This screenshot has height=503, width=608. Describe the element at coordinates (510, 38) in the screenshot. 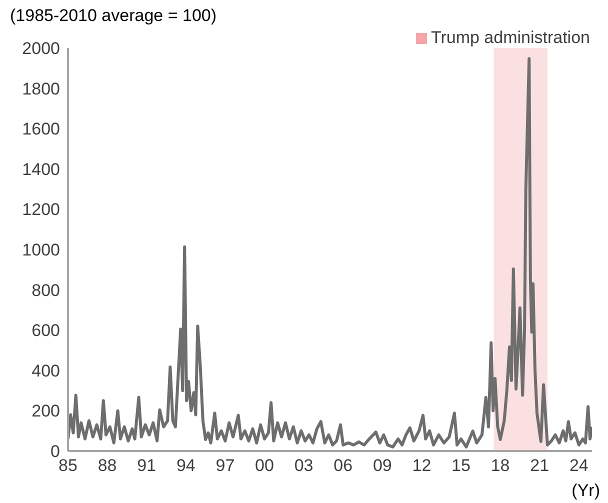

I see `band-label: Trump administration` at that location.